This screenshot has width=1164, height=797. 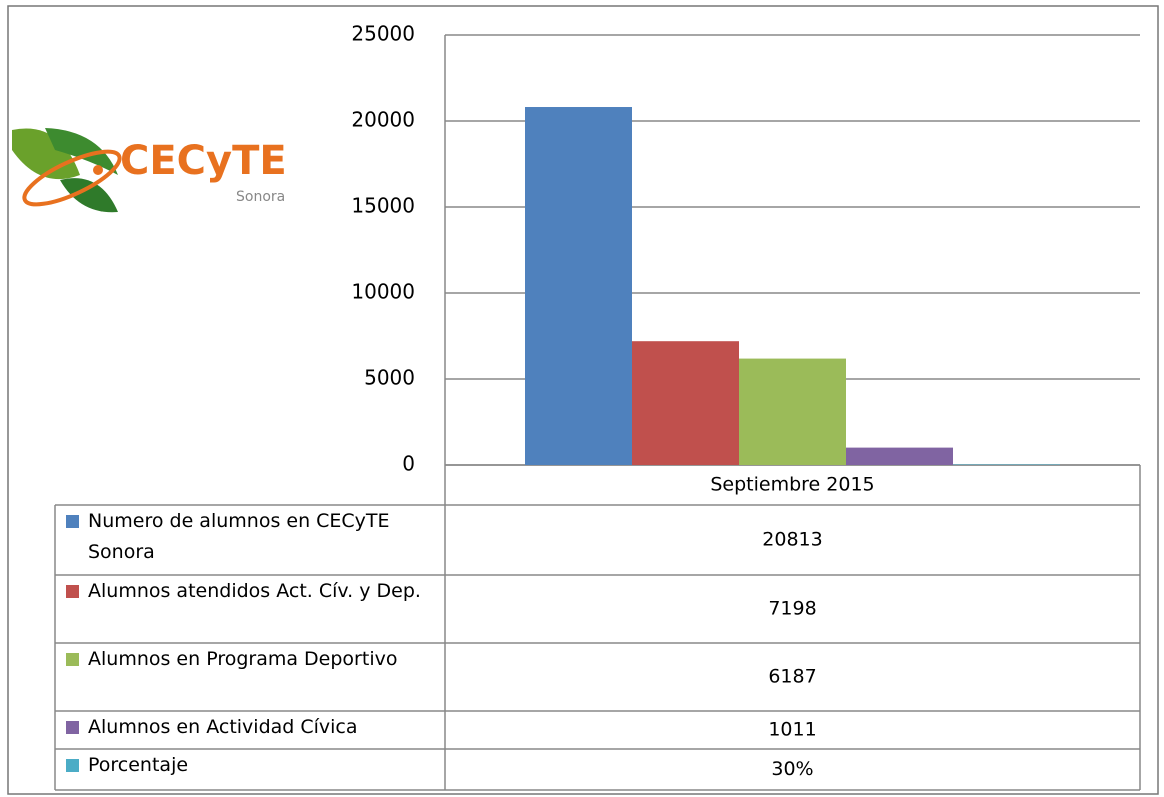 I want to click on legend-label: Porcentaje, so click(x=138, y=765).